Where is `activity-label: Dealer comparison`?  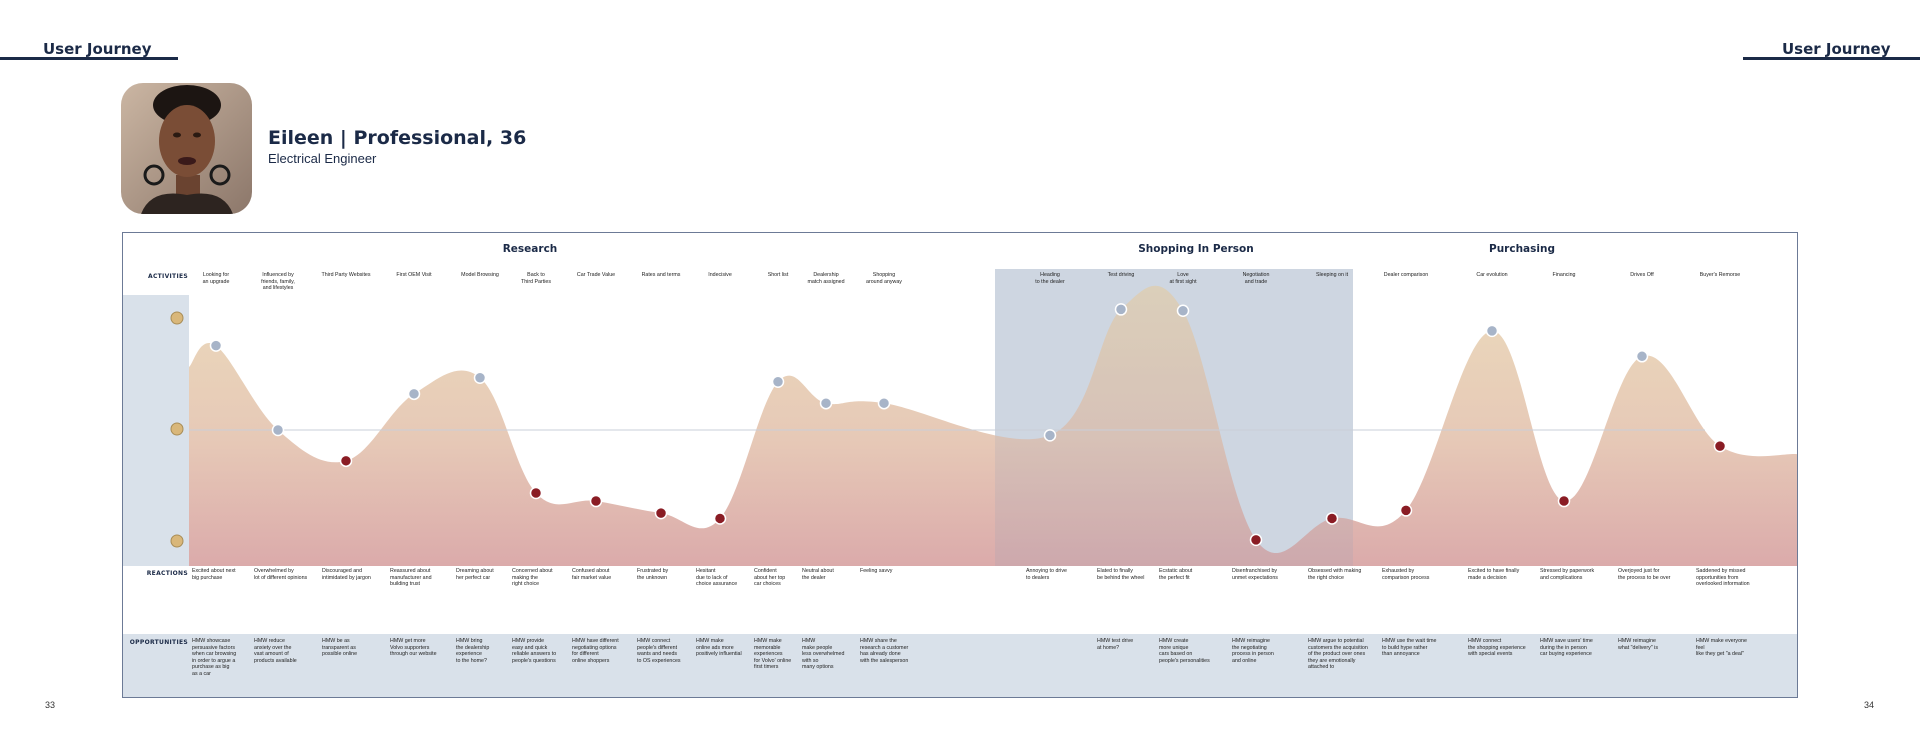 activity-label: Dealer comparison is located at coordinates (1406, 275).